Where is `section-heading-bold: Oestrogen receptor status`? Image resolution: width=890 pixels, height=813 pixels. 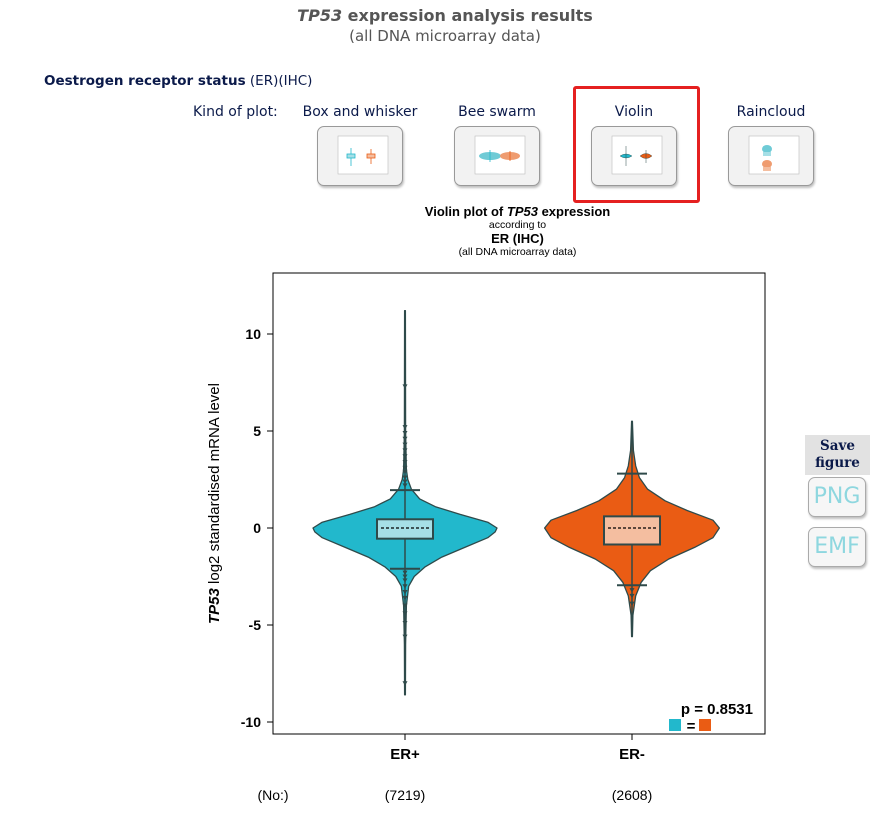
section-heading-bold: Oestrogen receptor status is located at coordinates (145, 81).